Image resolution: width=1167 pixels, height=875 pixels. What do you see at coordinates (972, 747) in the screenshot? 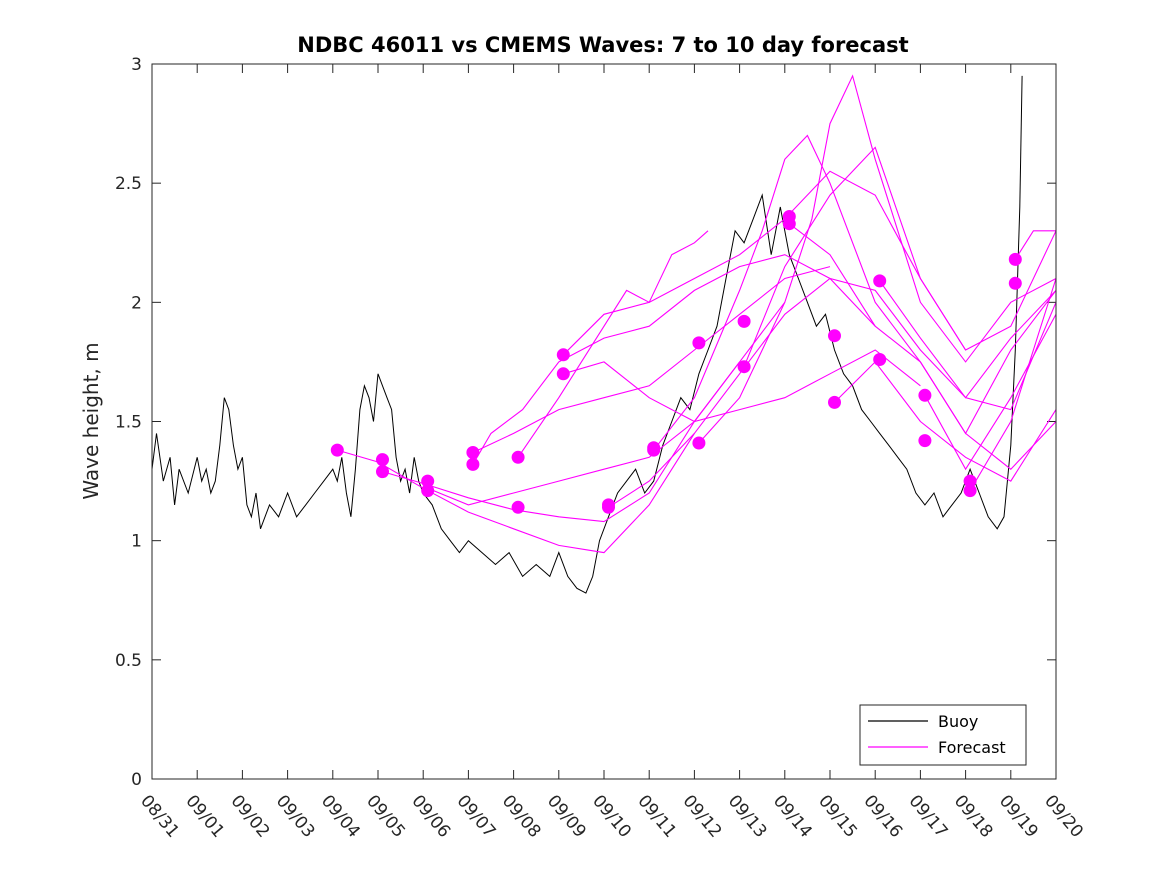
I see `legend-forecast-label: Forecast` at bounding box center [972, 747].